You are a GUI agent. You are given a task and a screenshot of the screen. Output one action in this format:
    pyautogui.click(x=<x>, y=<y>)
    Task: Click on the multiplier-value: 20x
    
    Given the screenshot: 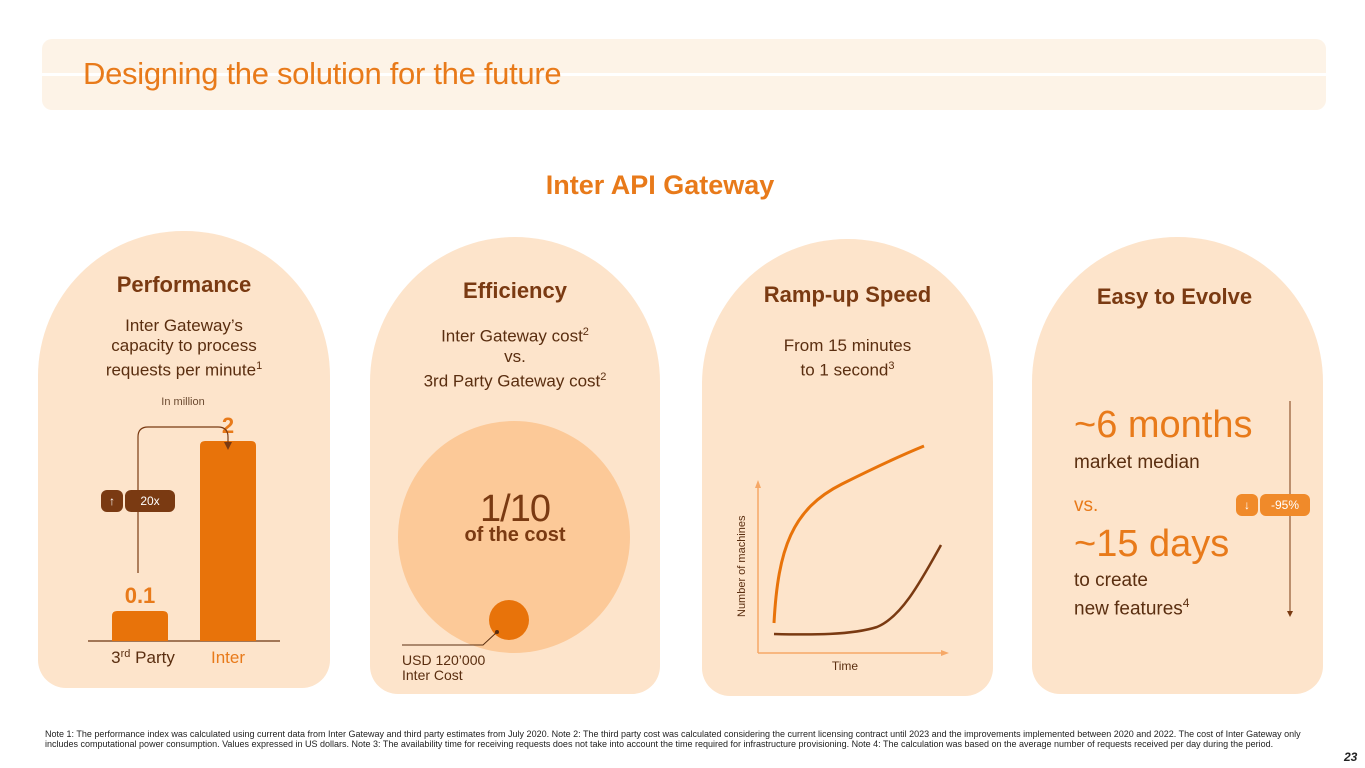 What is the action you would take?
    pyautogui.click(x=150, y=501)
    